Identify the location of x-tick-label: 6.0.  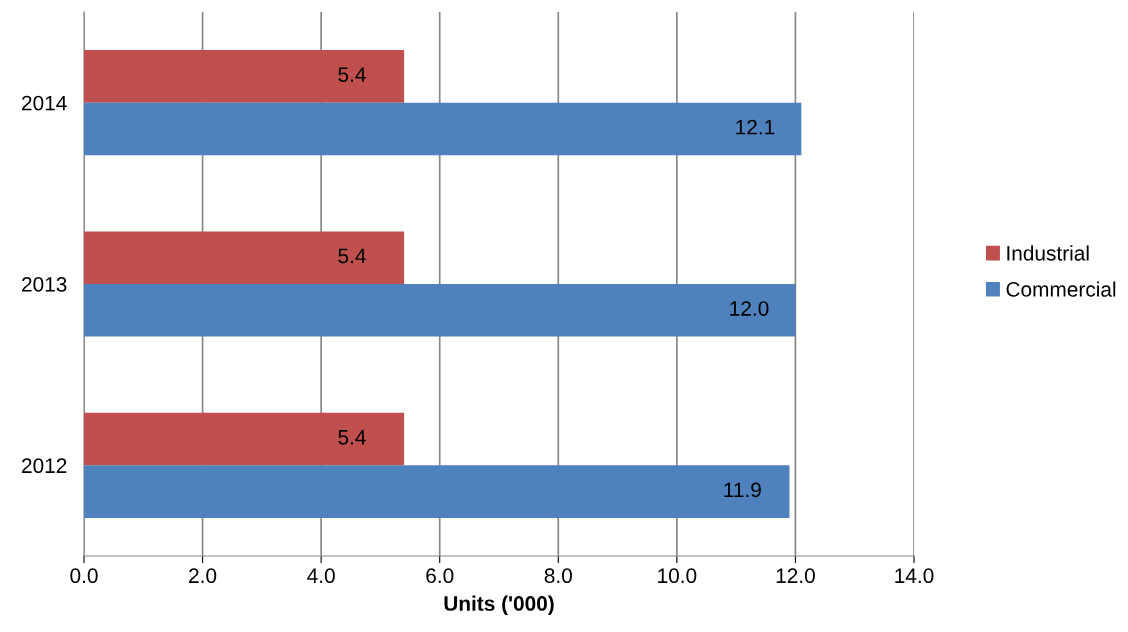
(440, 576).